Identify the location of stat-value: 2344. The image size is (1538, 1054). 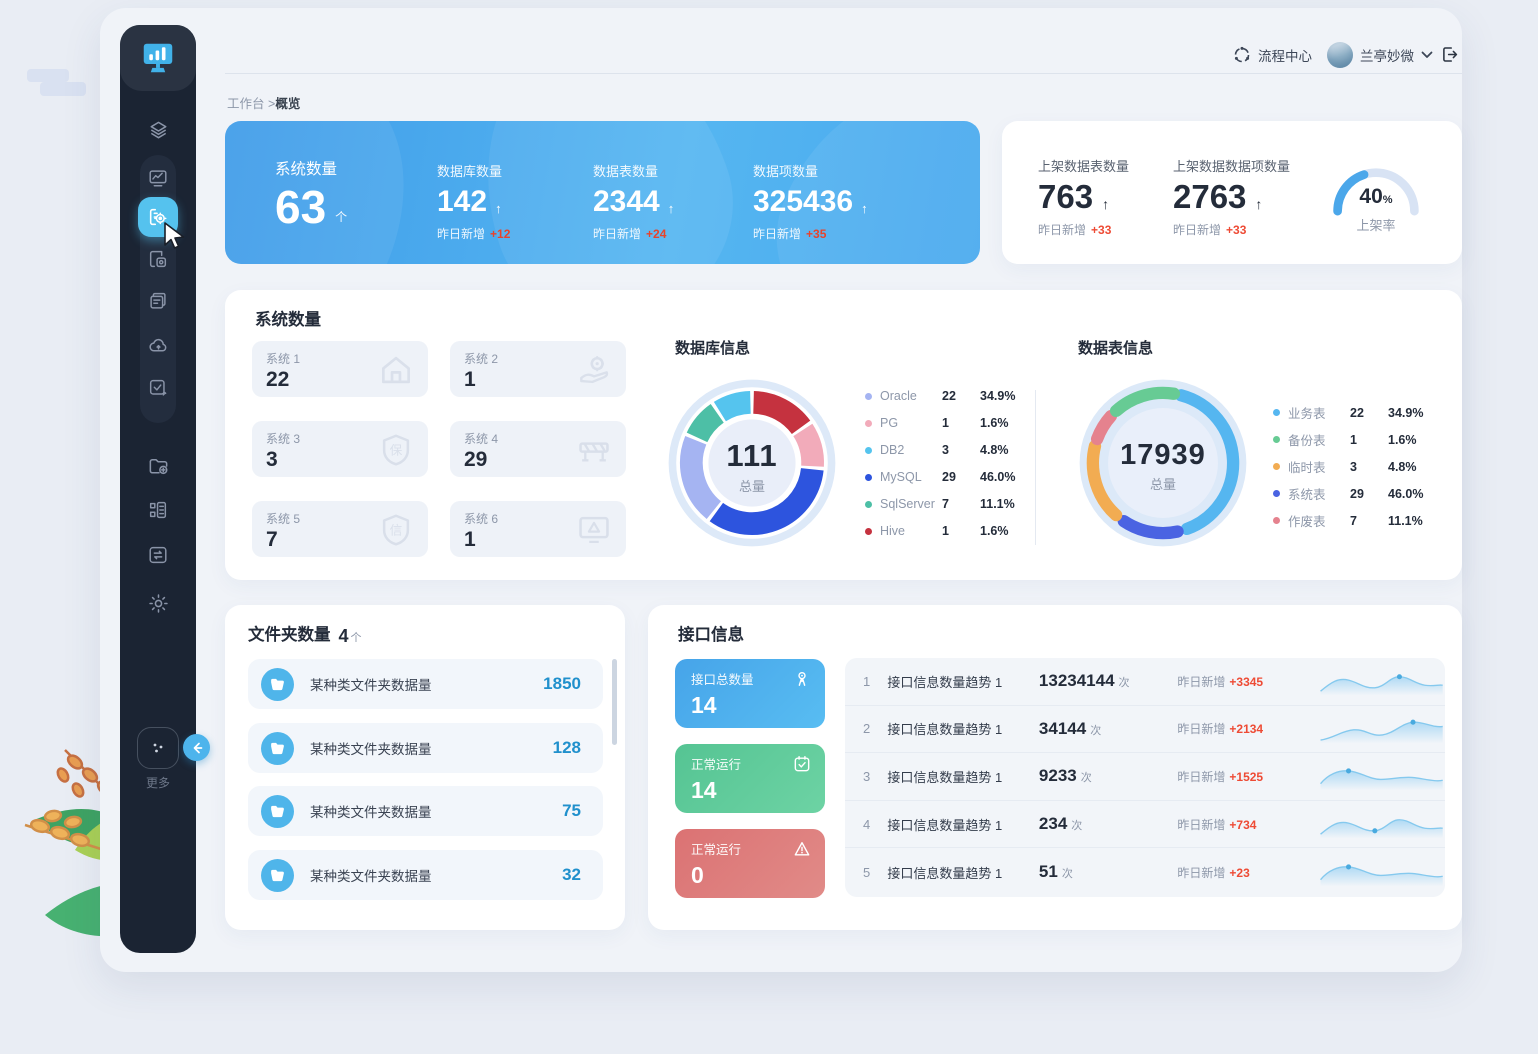
(626, 201).